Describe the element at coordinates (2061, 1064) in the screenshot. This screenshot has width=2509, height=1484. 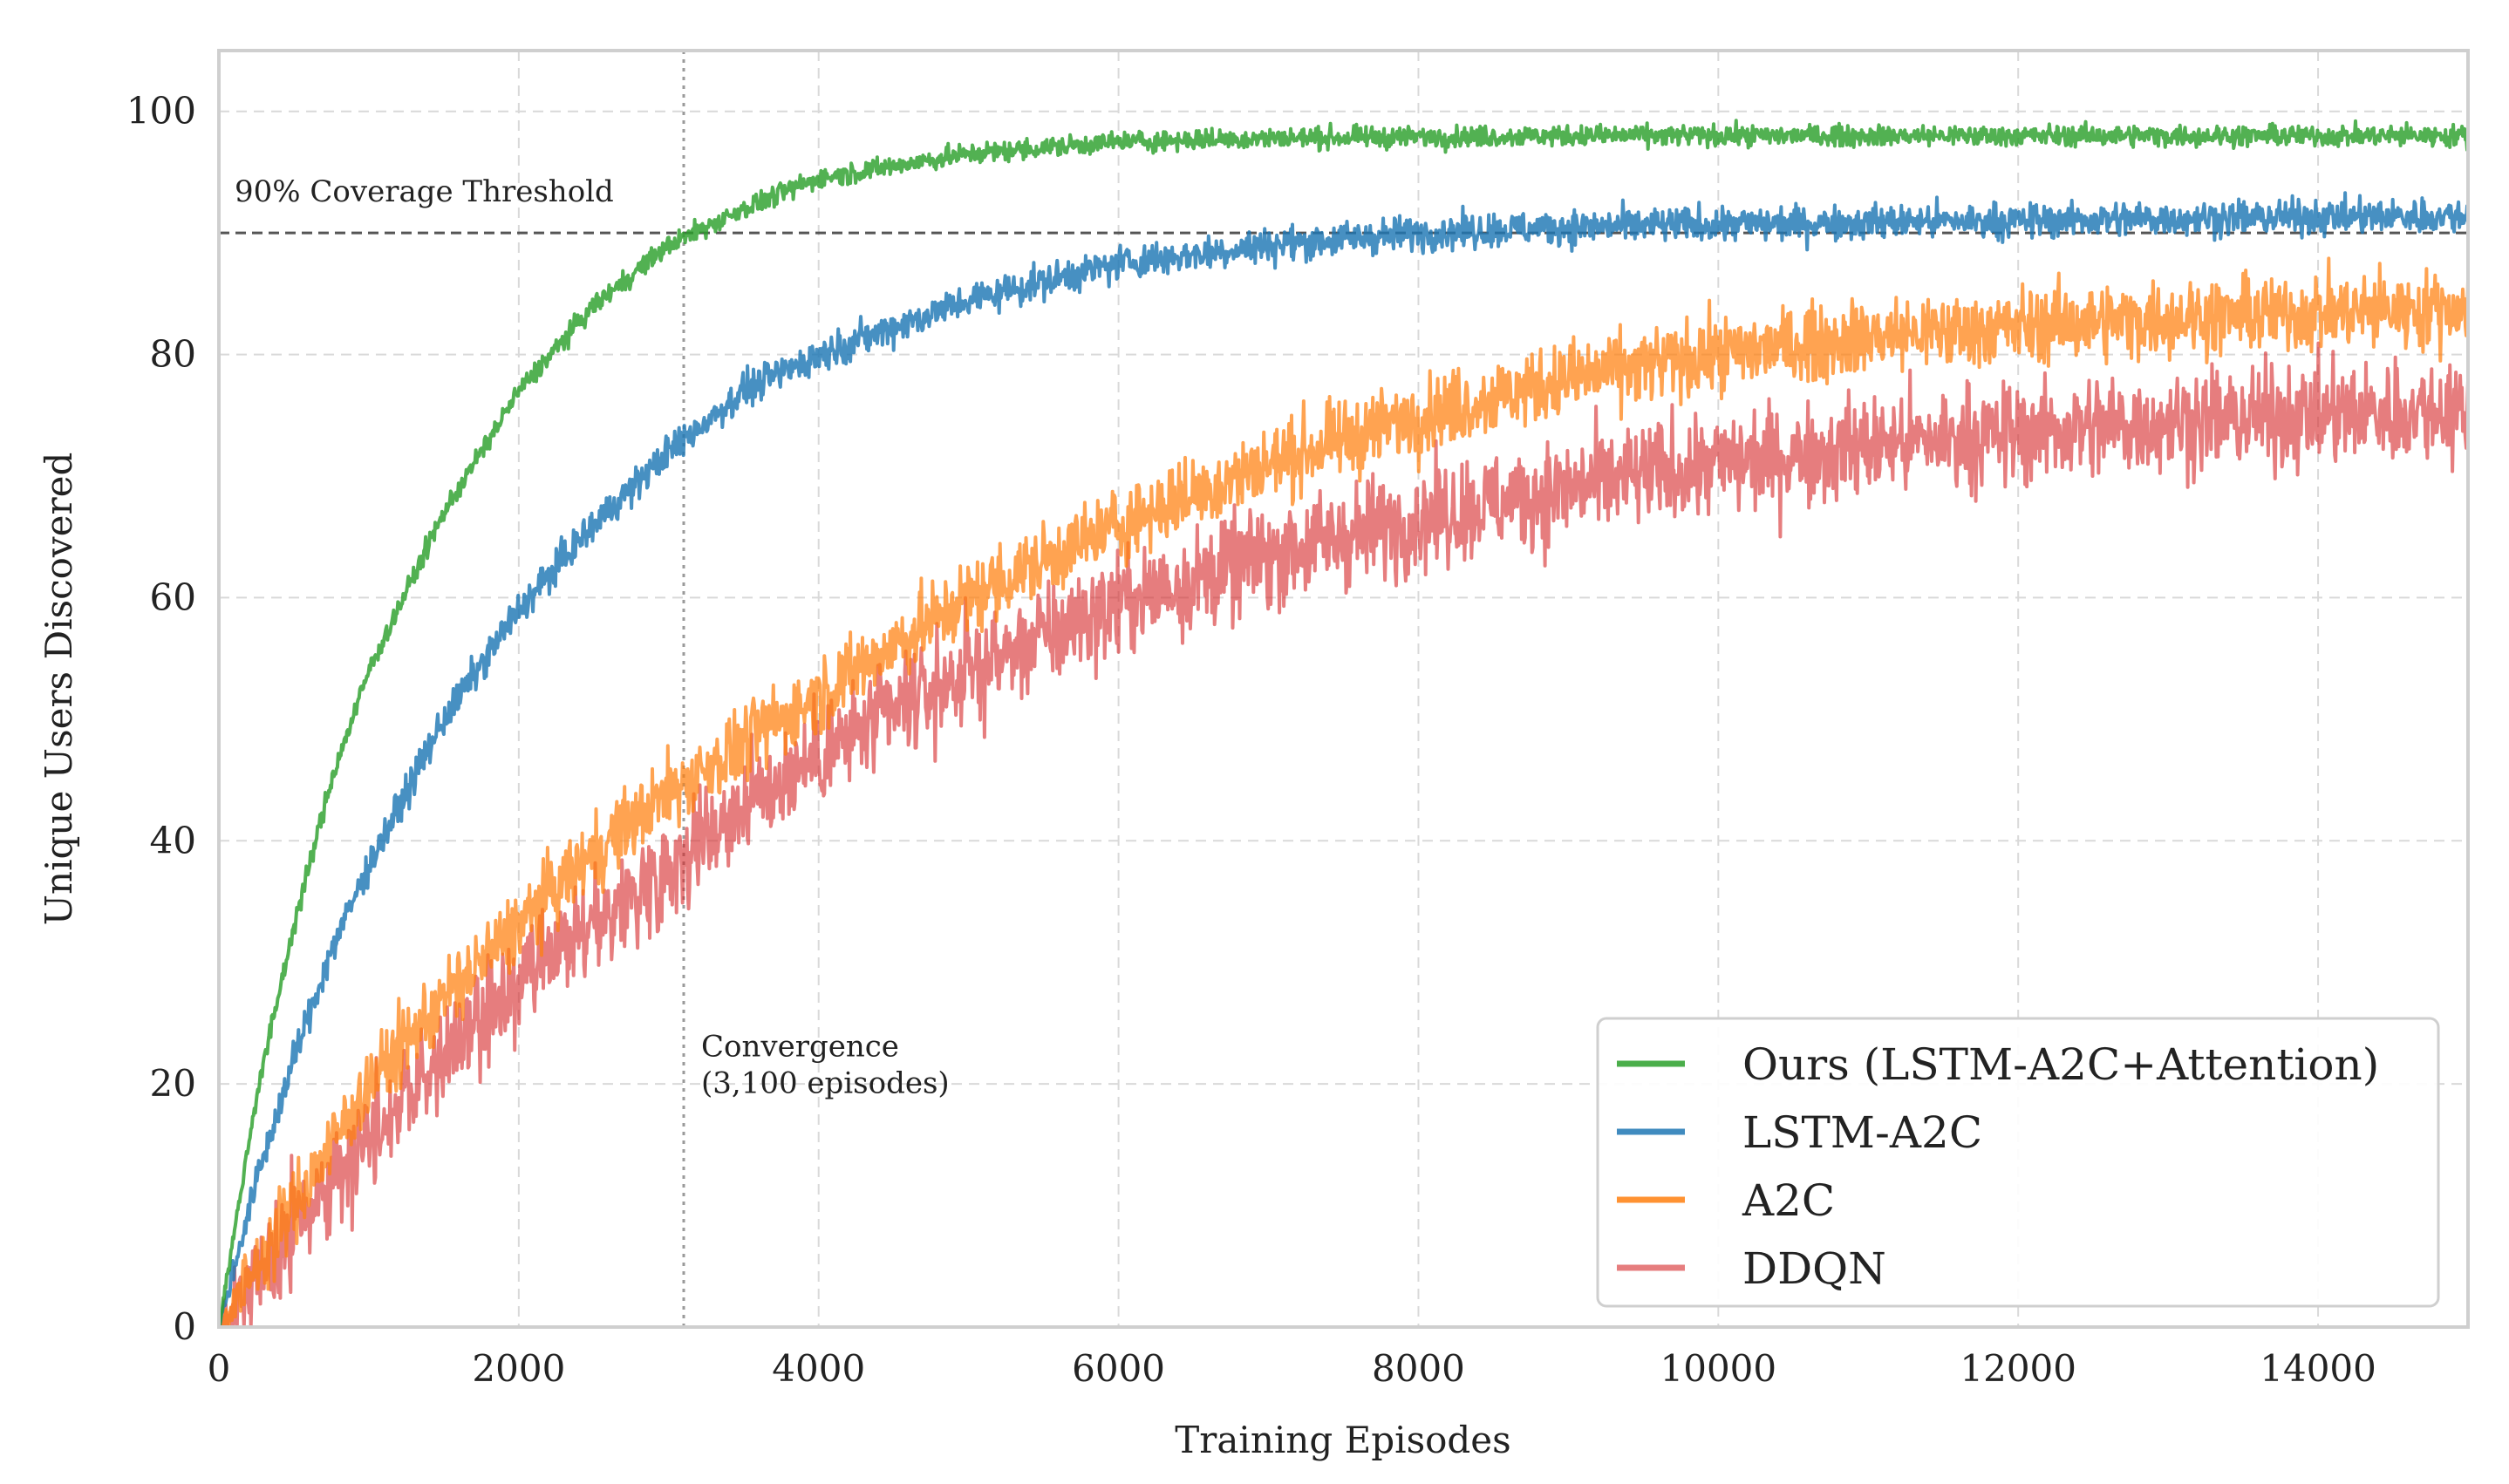
I see `legend-label: Ours (LSTM-A2C+Attention)` at that location.